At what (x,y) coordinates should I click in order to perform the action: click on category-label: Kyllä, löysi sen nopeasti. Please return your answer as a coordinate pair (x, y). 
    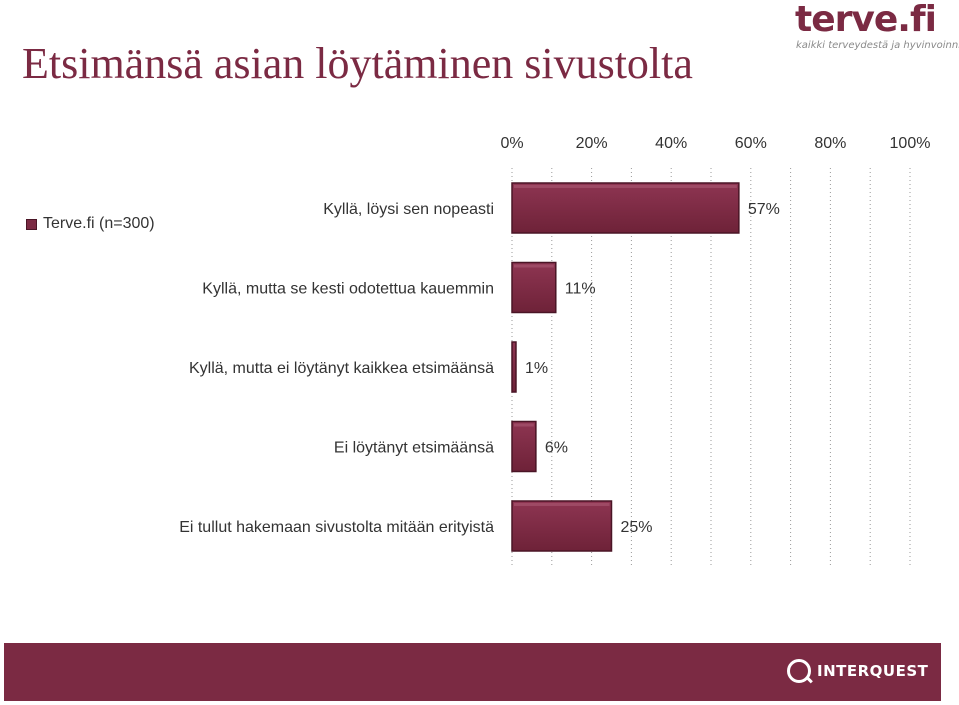
    Looking at the image, I should click on (408, 209).